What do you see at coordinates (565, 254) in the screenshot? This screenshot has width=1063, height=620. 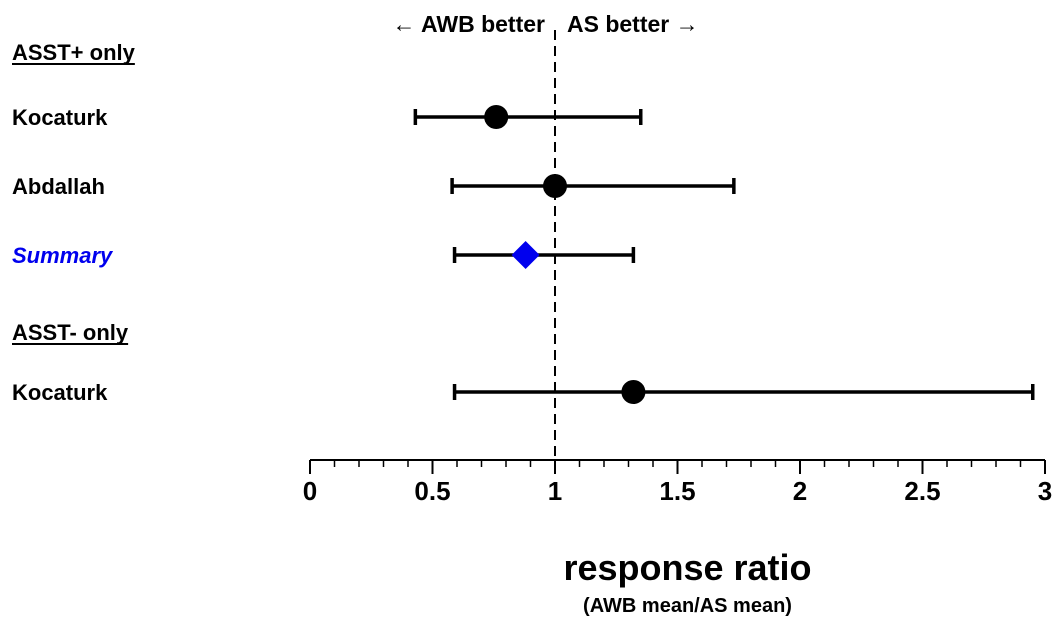 I see `markers` at bounding box center [565, 254].